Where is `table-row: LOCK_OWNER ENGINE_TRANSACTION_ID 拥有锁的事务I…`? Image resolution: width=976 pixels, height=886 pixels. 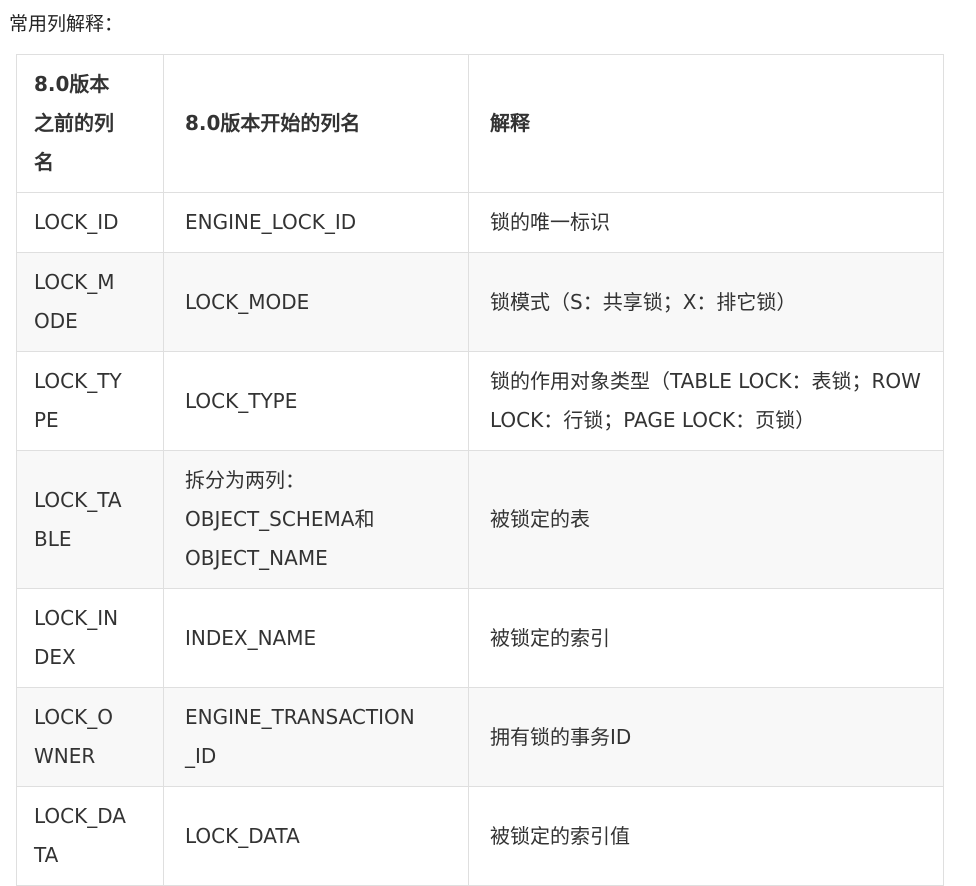 table-row: LOCK_OWNER ENGINE_TRANSACTION_ID 拥有锁的事务I… is located at coordinates (480, 737).